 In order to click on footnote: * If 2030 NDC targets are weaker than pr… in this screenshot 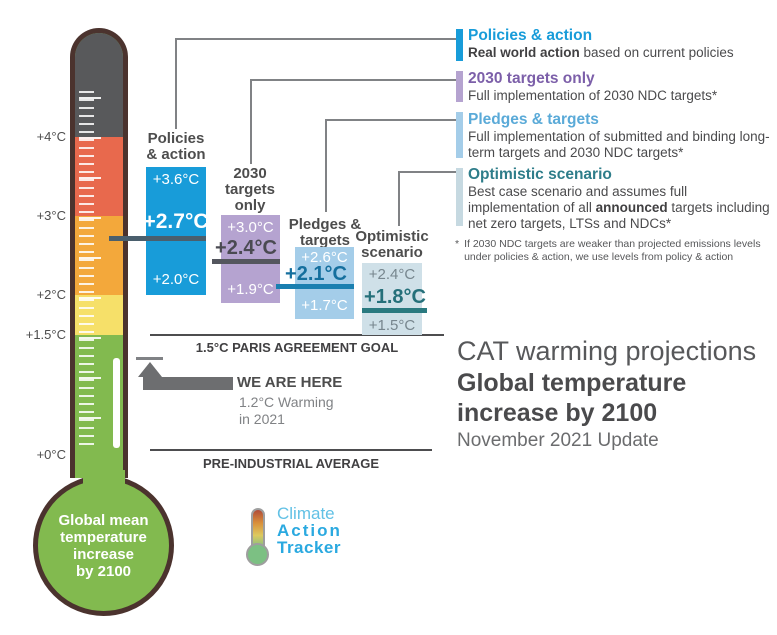, I will do `click(611, 251)`.